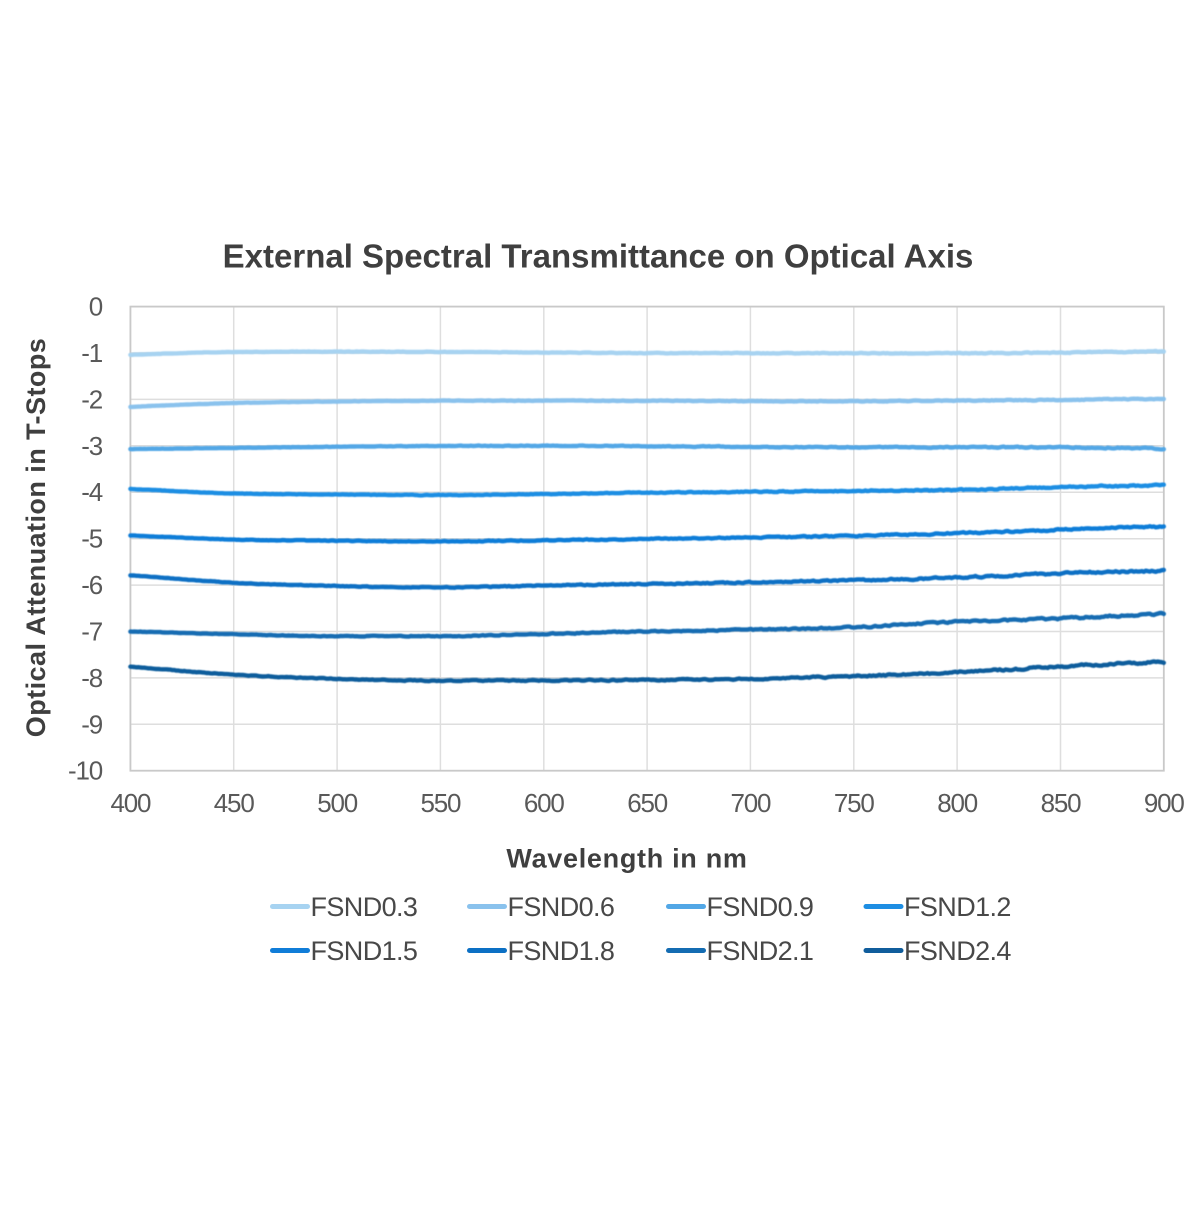  I want to click on svg-text: 600, so click(544, 803).